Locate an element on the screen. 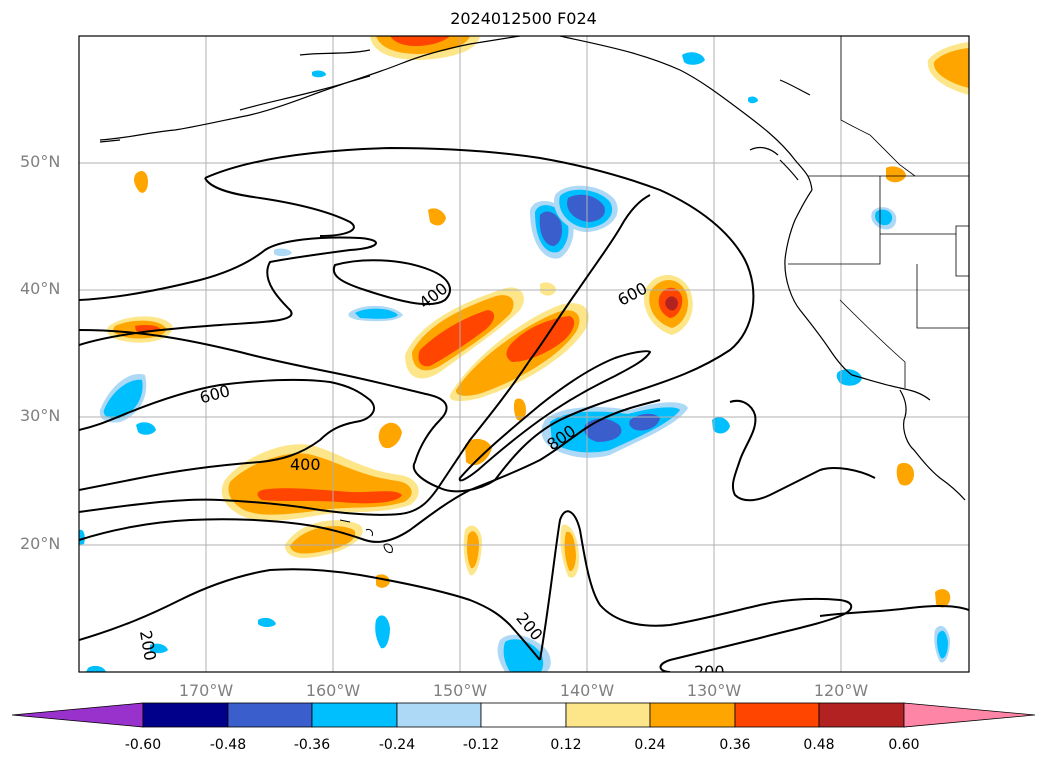 Image resolution: width=1047 pixels, height=765 pixels. contour-label: 600 is located at coordinates (215, 394).